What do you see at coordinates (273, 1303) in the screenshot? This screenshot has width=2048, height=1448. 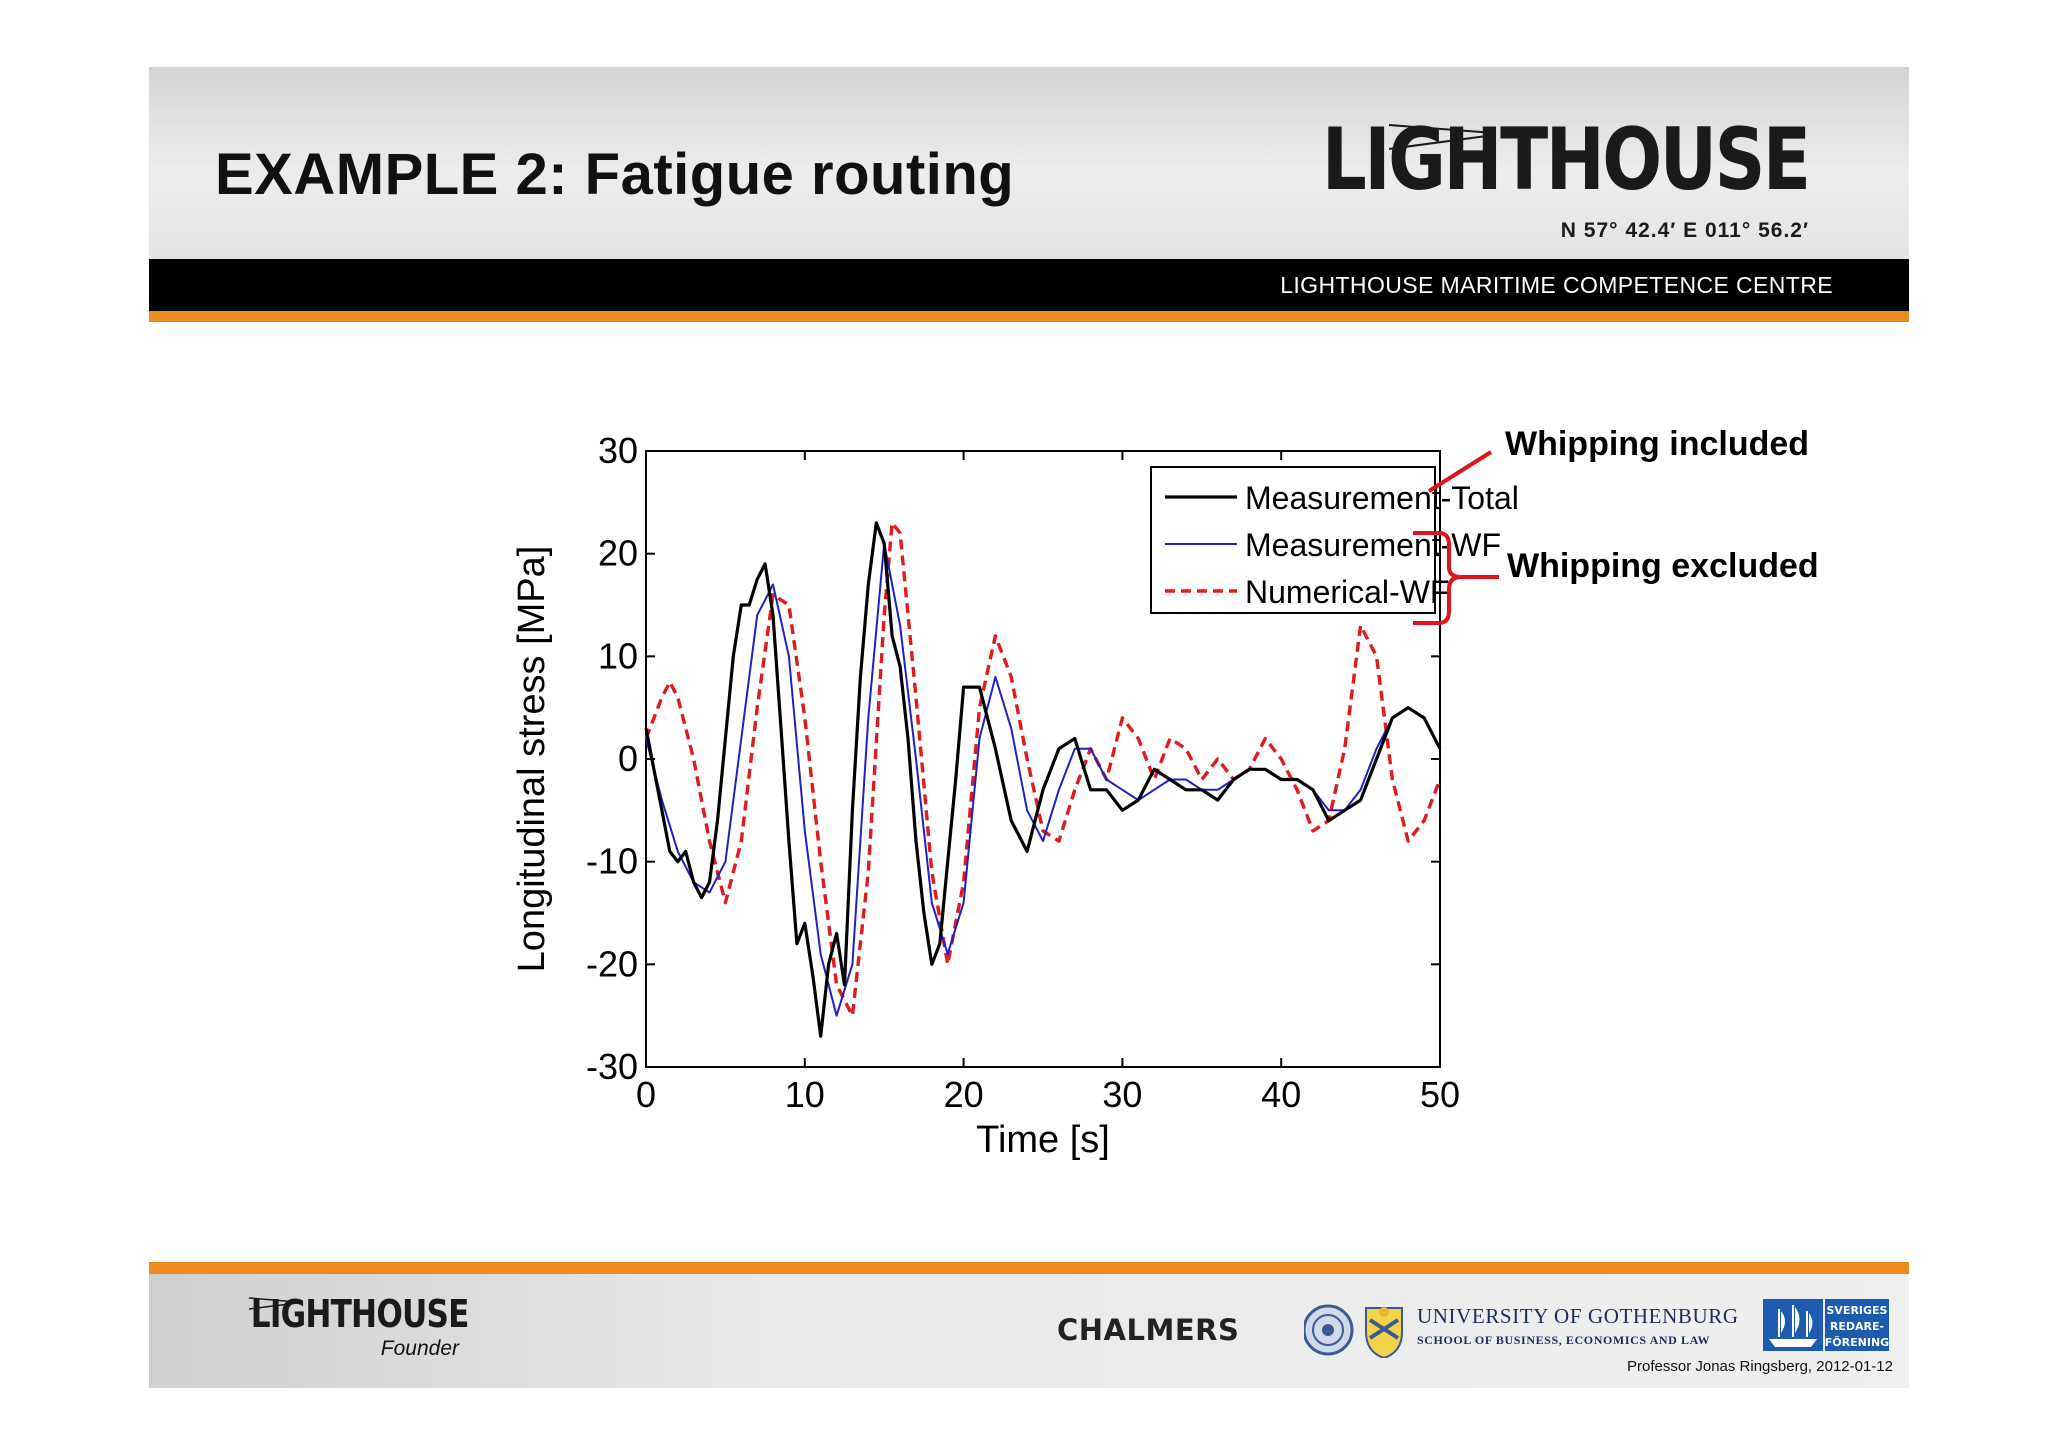 I see `footer-beam-icon` at bounding box center [273, 1303].